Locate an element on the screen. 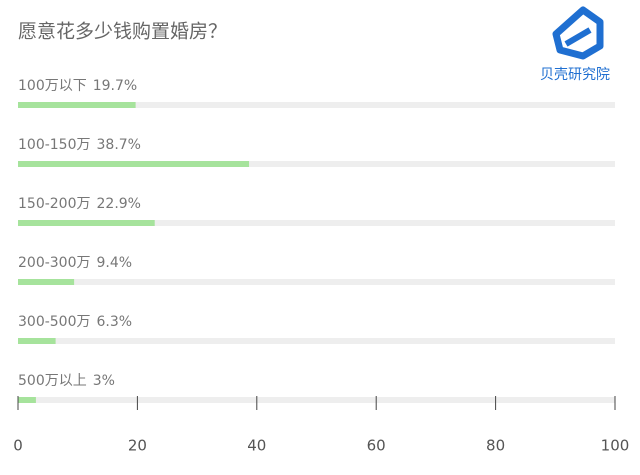 The width and height of the screenshot is (640, 475). chart-title: 愿意花多少钱购置婚房？ is located at coordinates (122, 32).